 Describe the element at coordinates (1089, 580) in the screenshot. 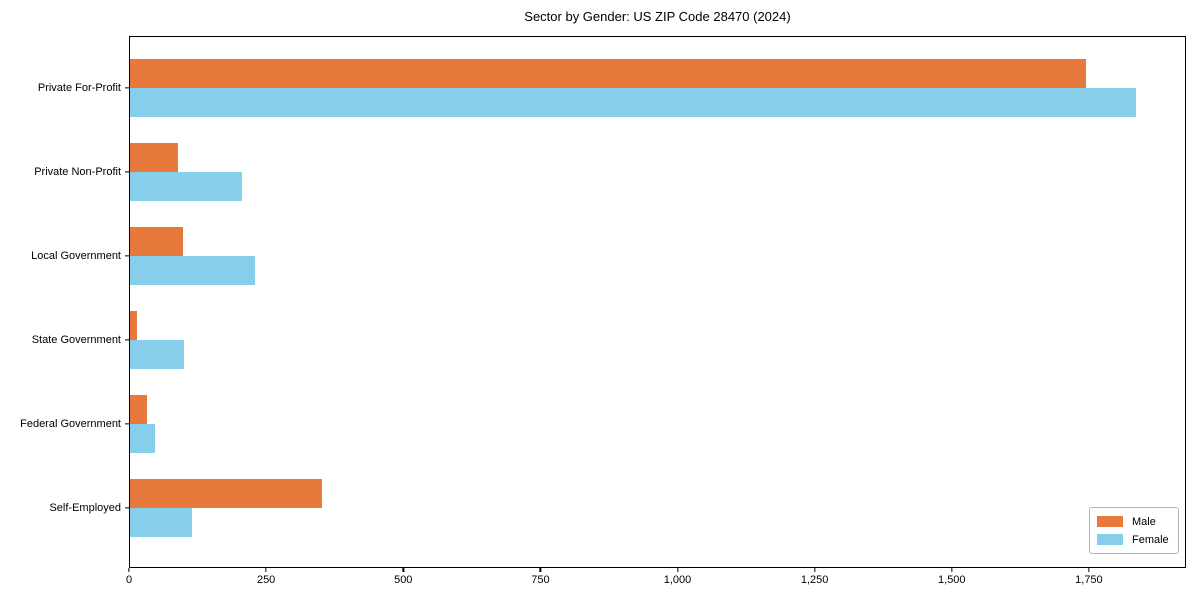

I see `x-tick-label: 1,750` at that location.